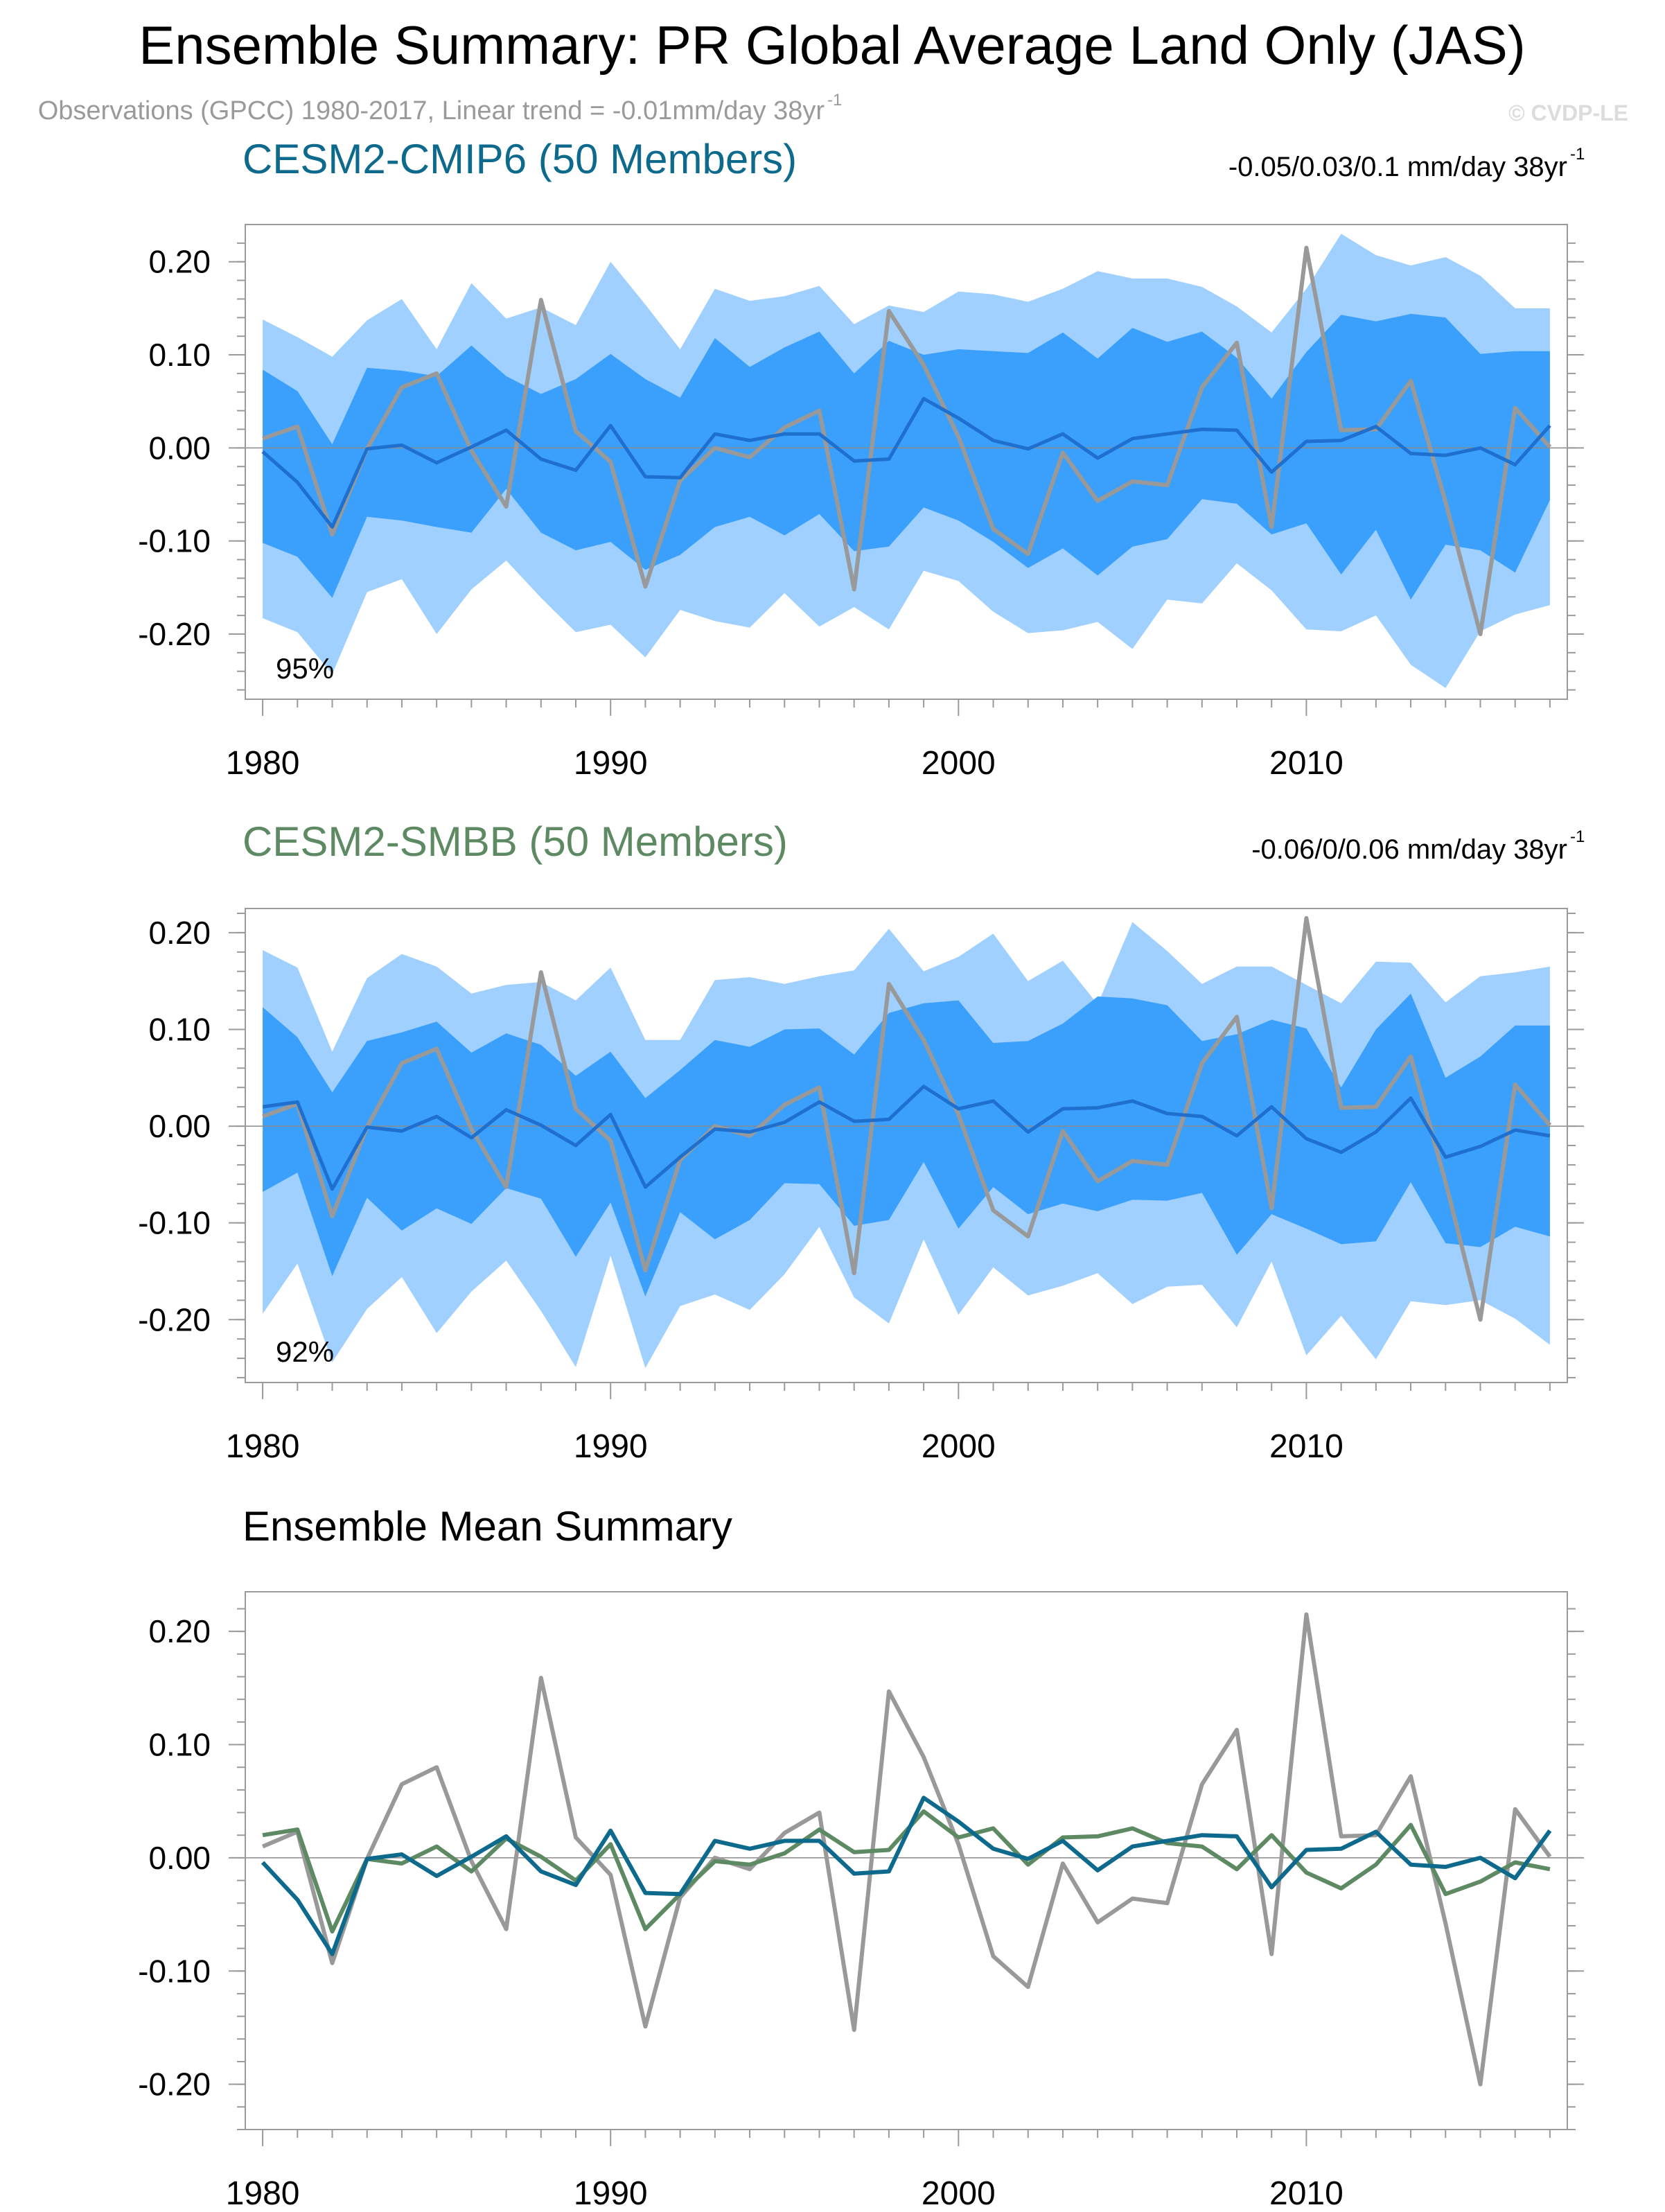  I want to click on trend-label-smbb: -0.06/0/0.06 mm/day 38yr, so click(1409, 850).